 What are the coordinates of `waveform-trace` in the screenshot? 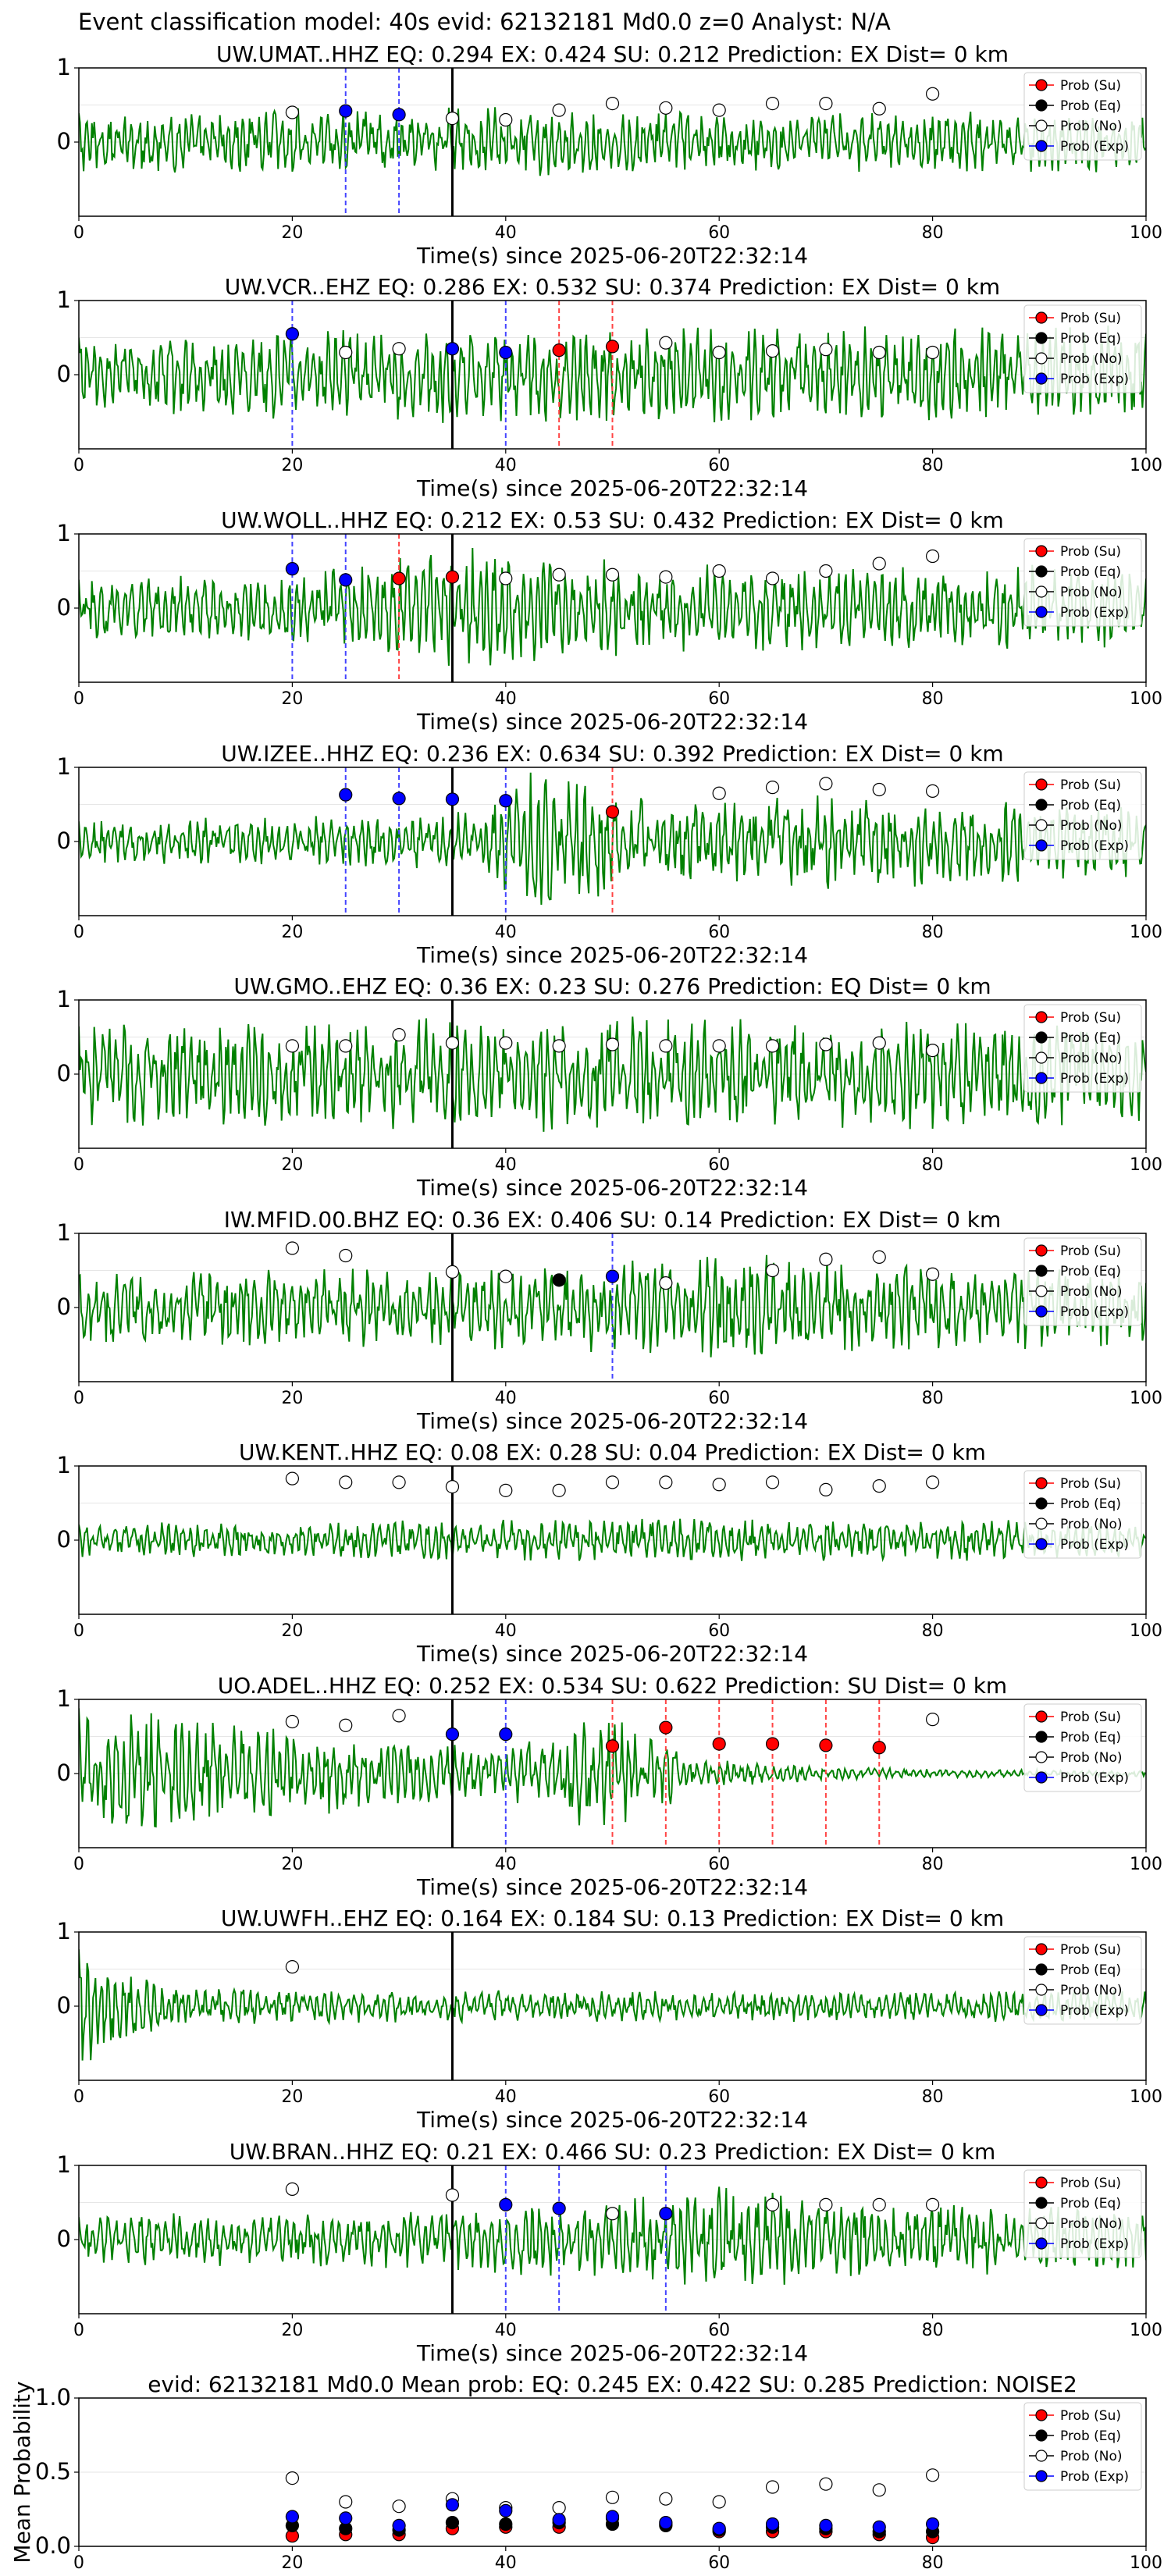 It's located at (612, 1305).